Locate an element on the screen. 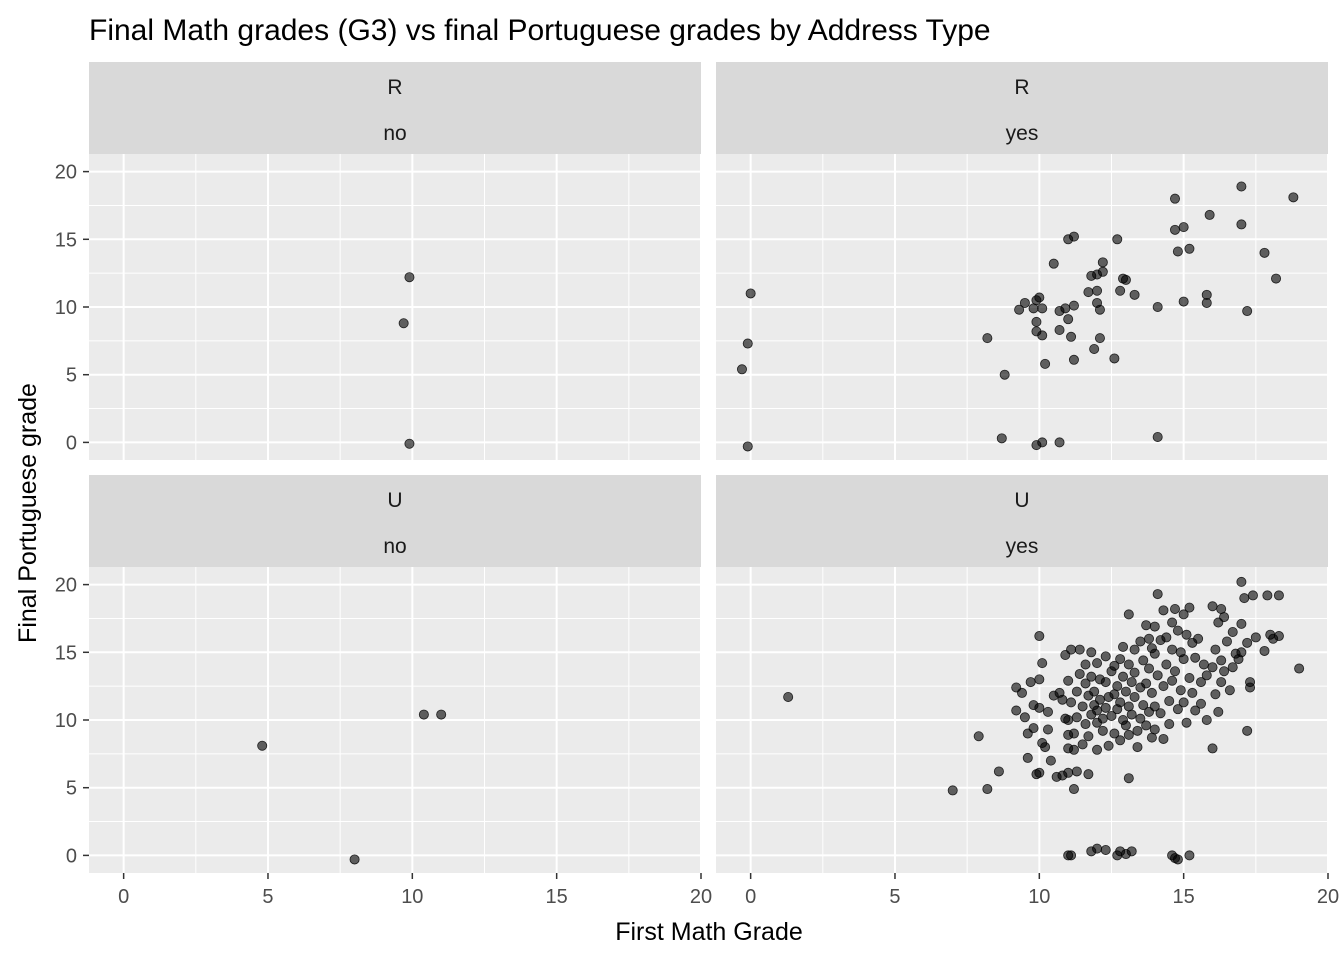 Image resolution: width=1344 pixels, height=965 pixels. y-tick-label: 20 is located at coordinates (66, 586).